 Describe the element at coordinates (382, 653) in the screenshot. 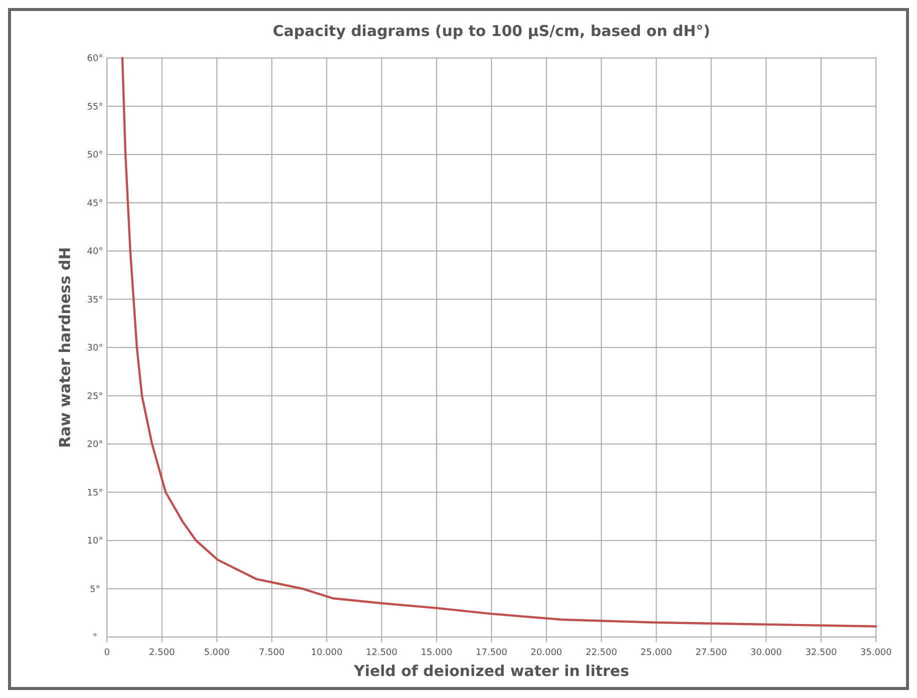

I see `x-tick-label: 12.500` at that location.